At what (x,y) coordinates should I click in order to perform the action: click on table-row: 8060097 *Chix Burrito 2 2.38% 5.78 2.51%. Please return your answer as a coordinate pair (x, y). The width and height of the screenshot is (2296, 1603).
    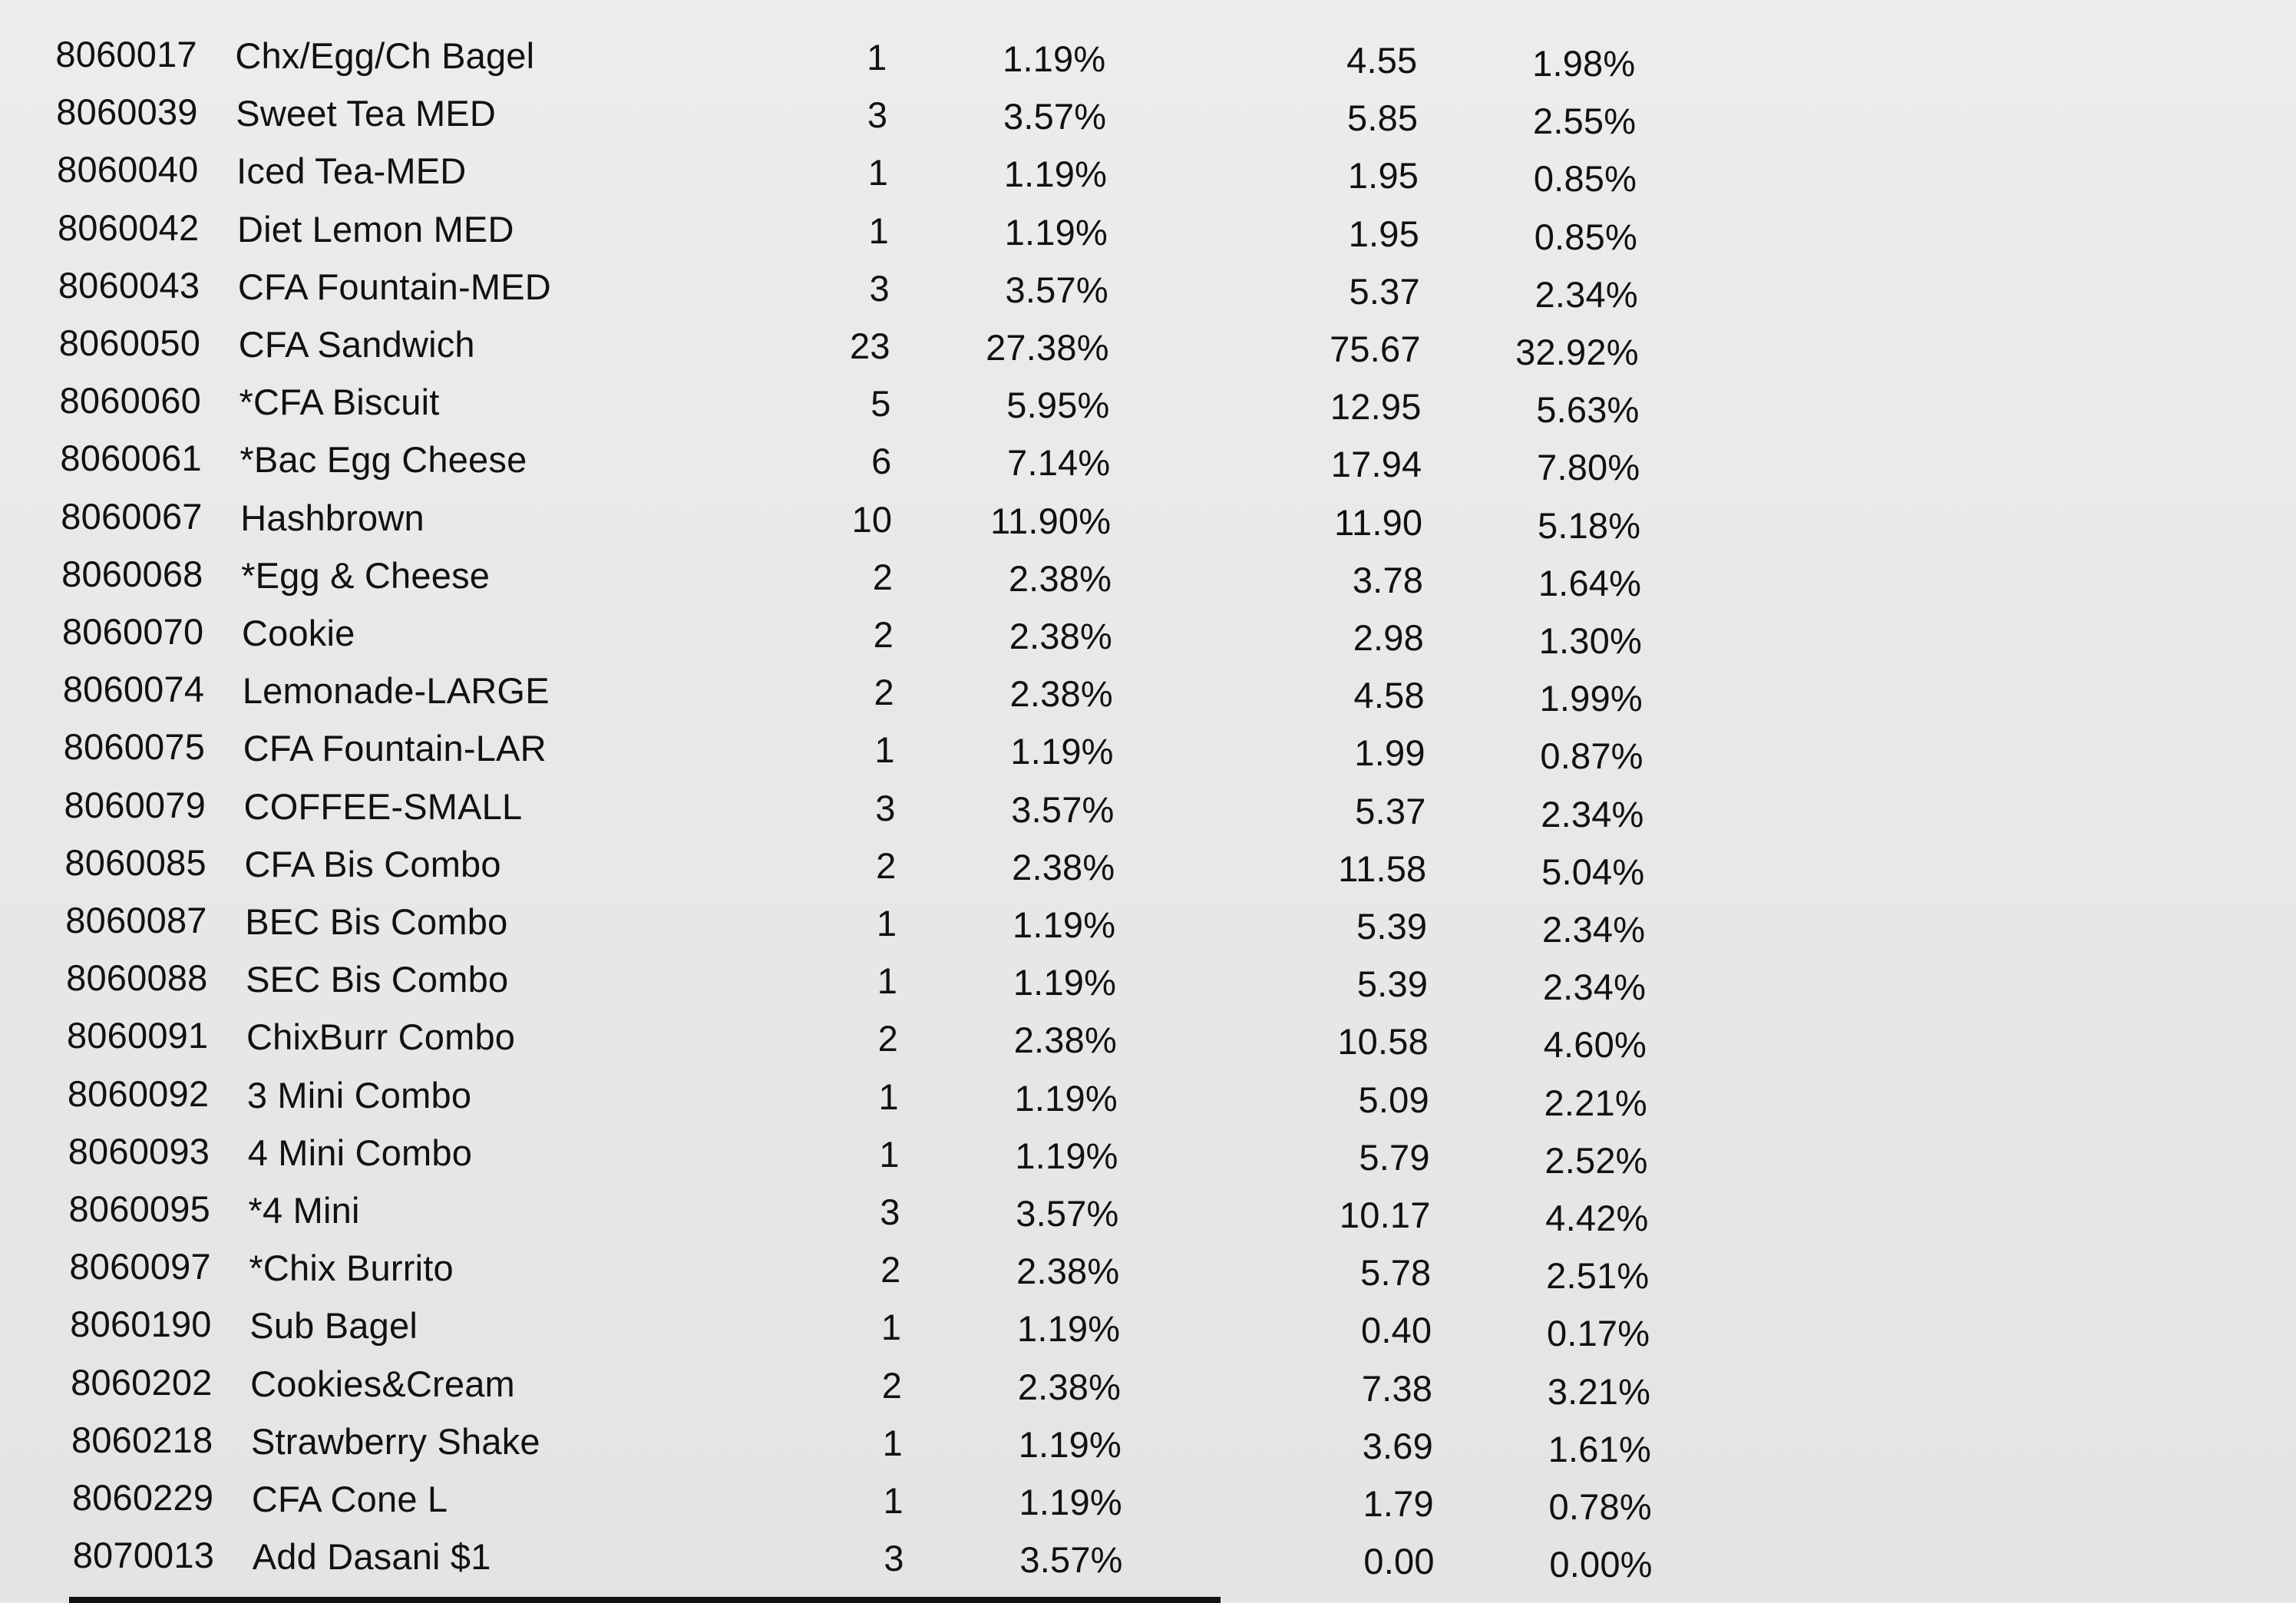
    Looking at the image, I should click on (883, 1268).